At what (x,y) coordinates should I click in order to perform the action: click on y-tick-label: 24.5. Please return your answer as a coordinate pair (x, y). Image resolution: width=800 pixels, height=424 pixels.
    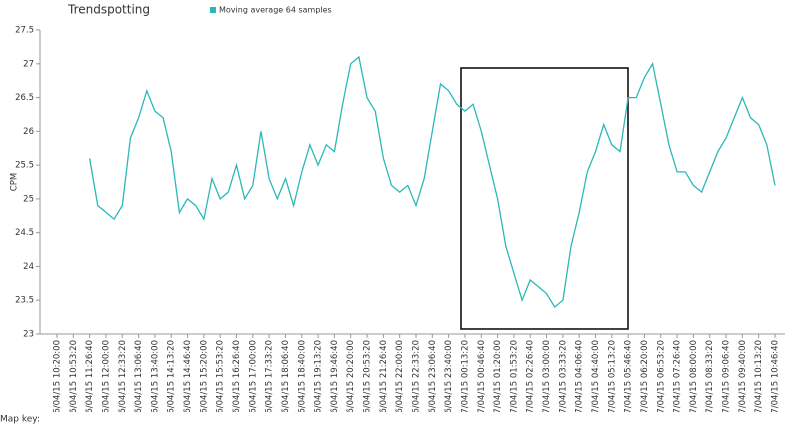
    Looking at the image, I should click on (24, 233).